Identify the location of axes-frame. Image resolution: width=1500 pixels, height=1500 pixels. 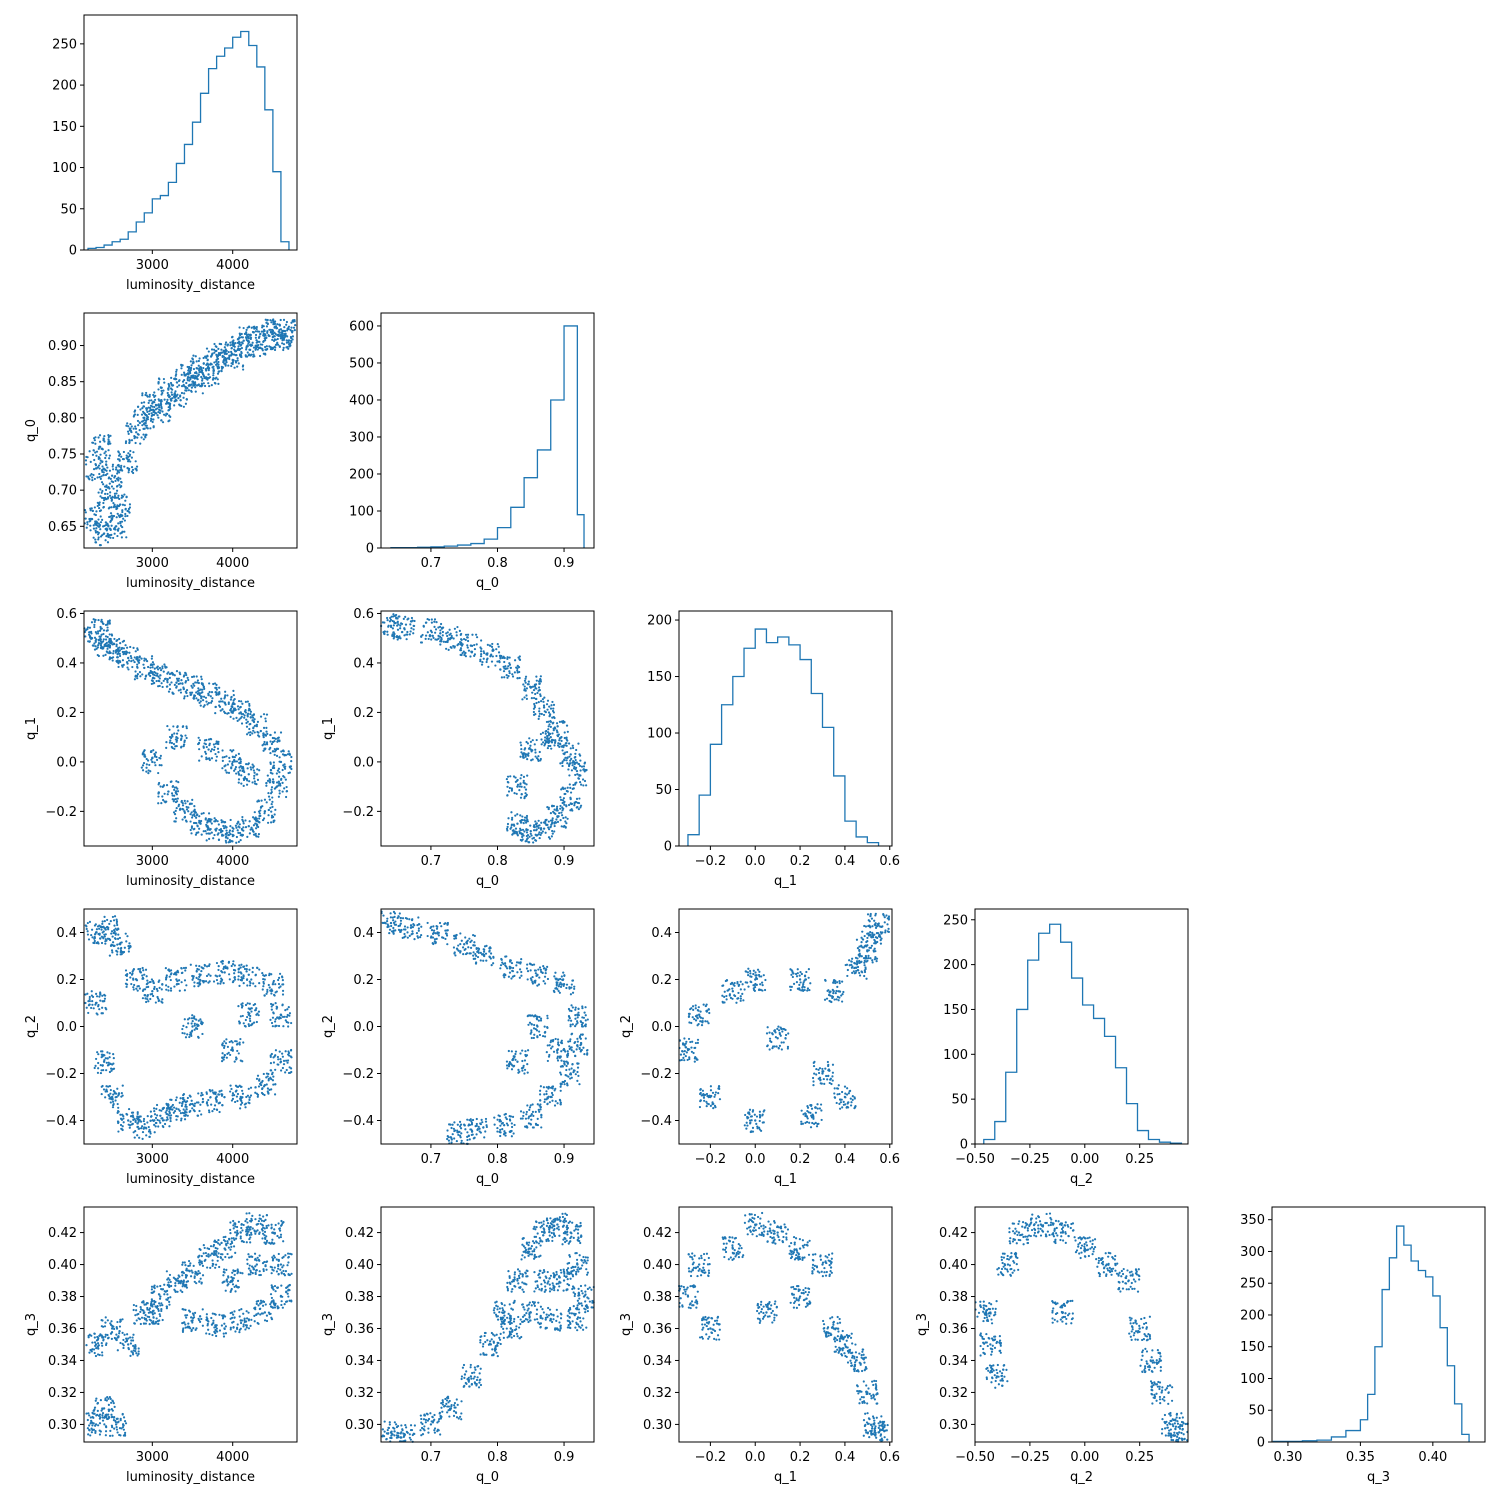
(190, 430).